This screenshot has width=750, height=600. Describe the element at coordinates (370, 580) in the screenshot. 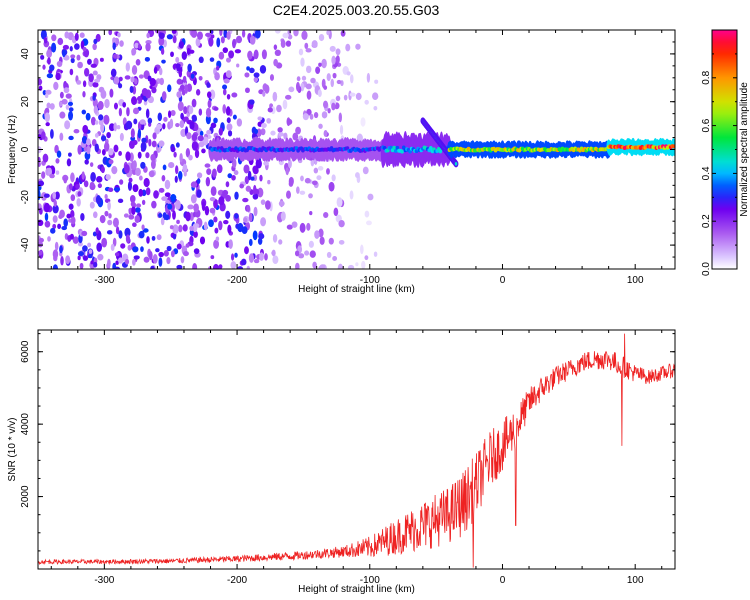

I see `snr-xtick-label: -100` at that location.